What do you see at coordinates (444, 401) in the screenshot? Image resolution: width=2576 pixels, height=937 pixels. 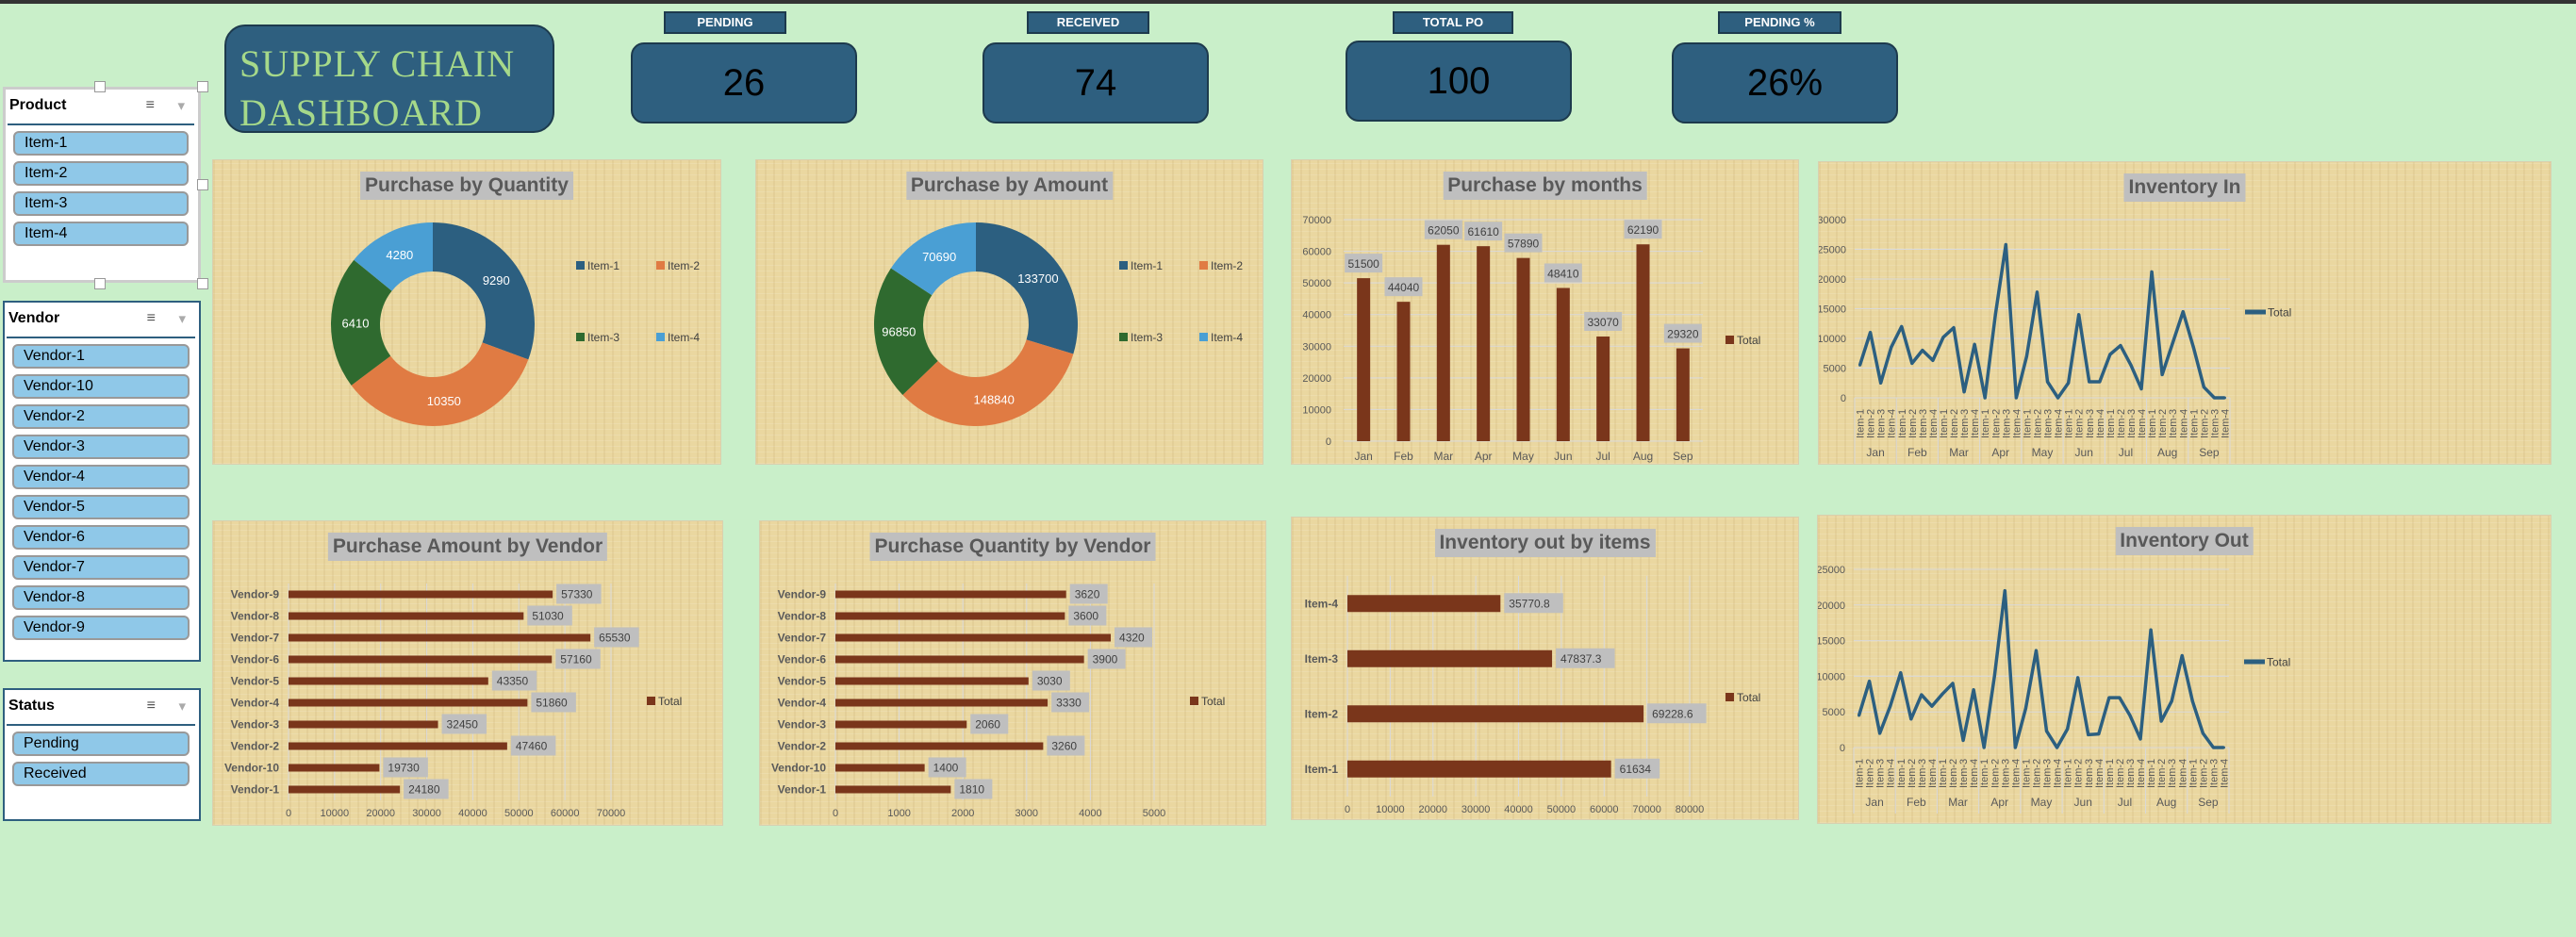 I see `data-label: 10350` at bounding box center [444, 401].